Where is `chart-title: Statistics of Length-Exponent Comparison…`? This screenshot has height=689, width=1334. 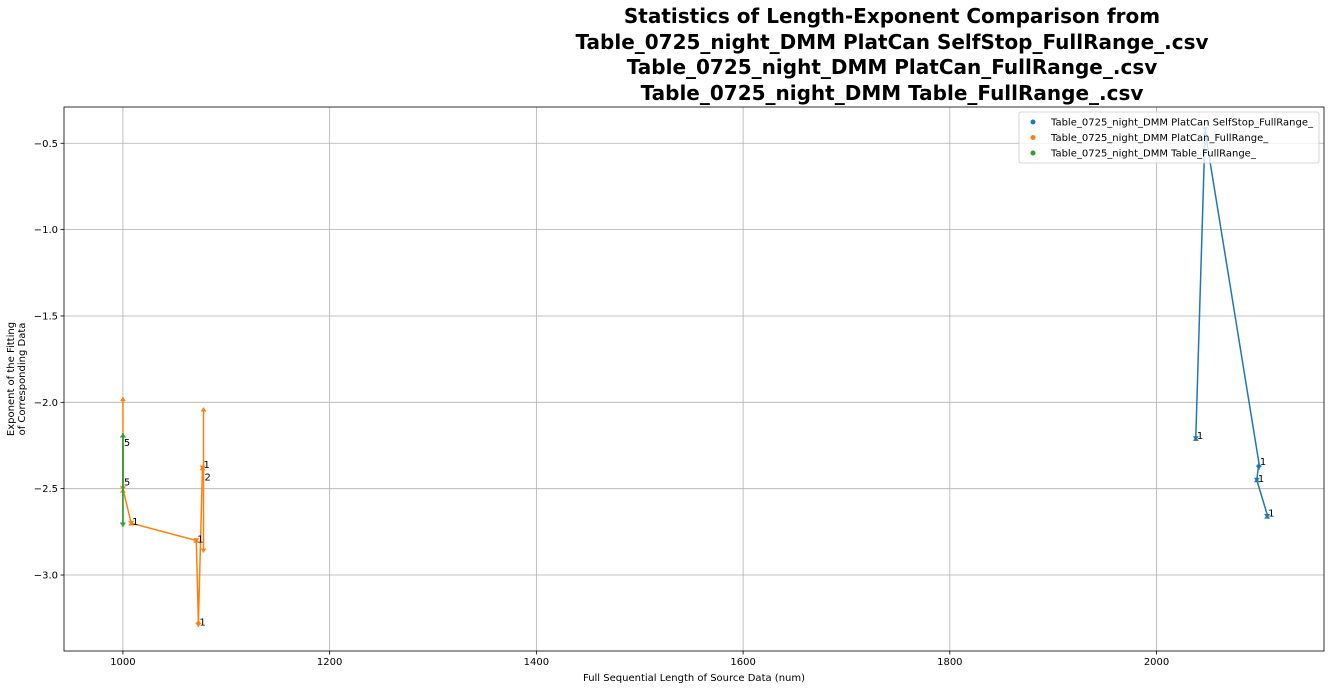
chart-title: Statistics of Length-Exponent Comparison… is located at coordinates (892, 55).